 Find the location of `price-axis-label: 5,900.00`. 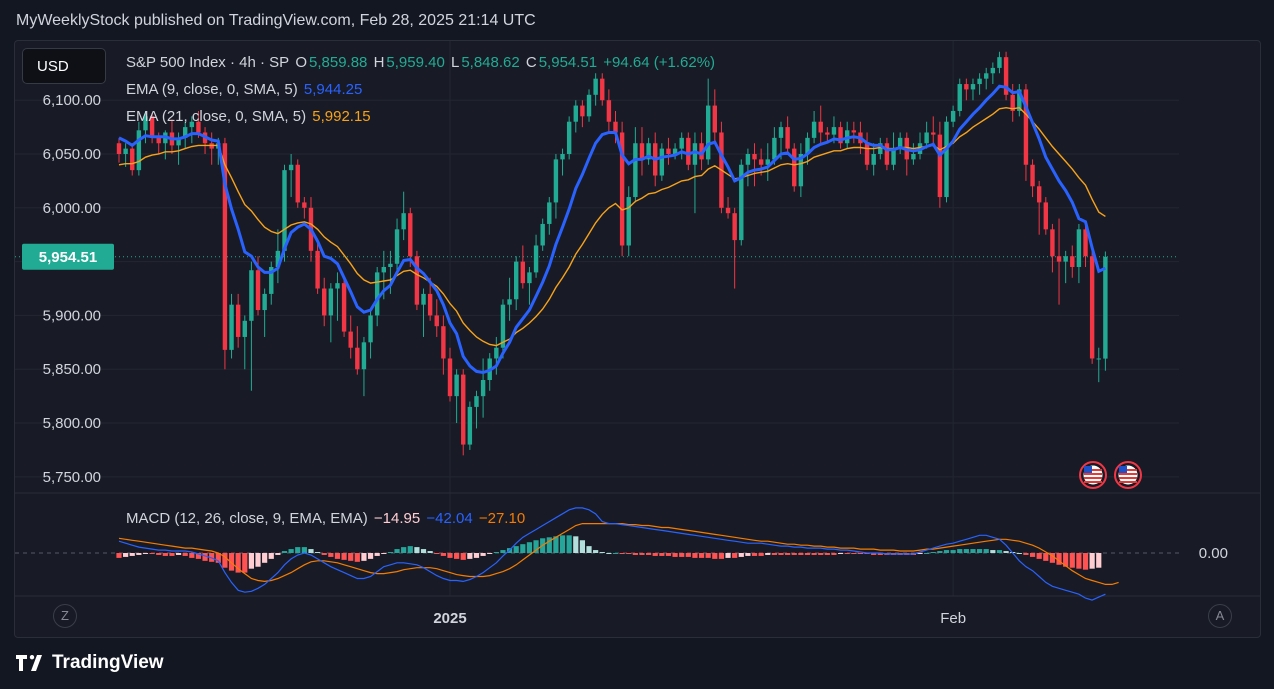

price-axis-label: 5,900.00 is located at coordinates (72, 315).